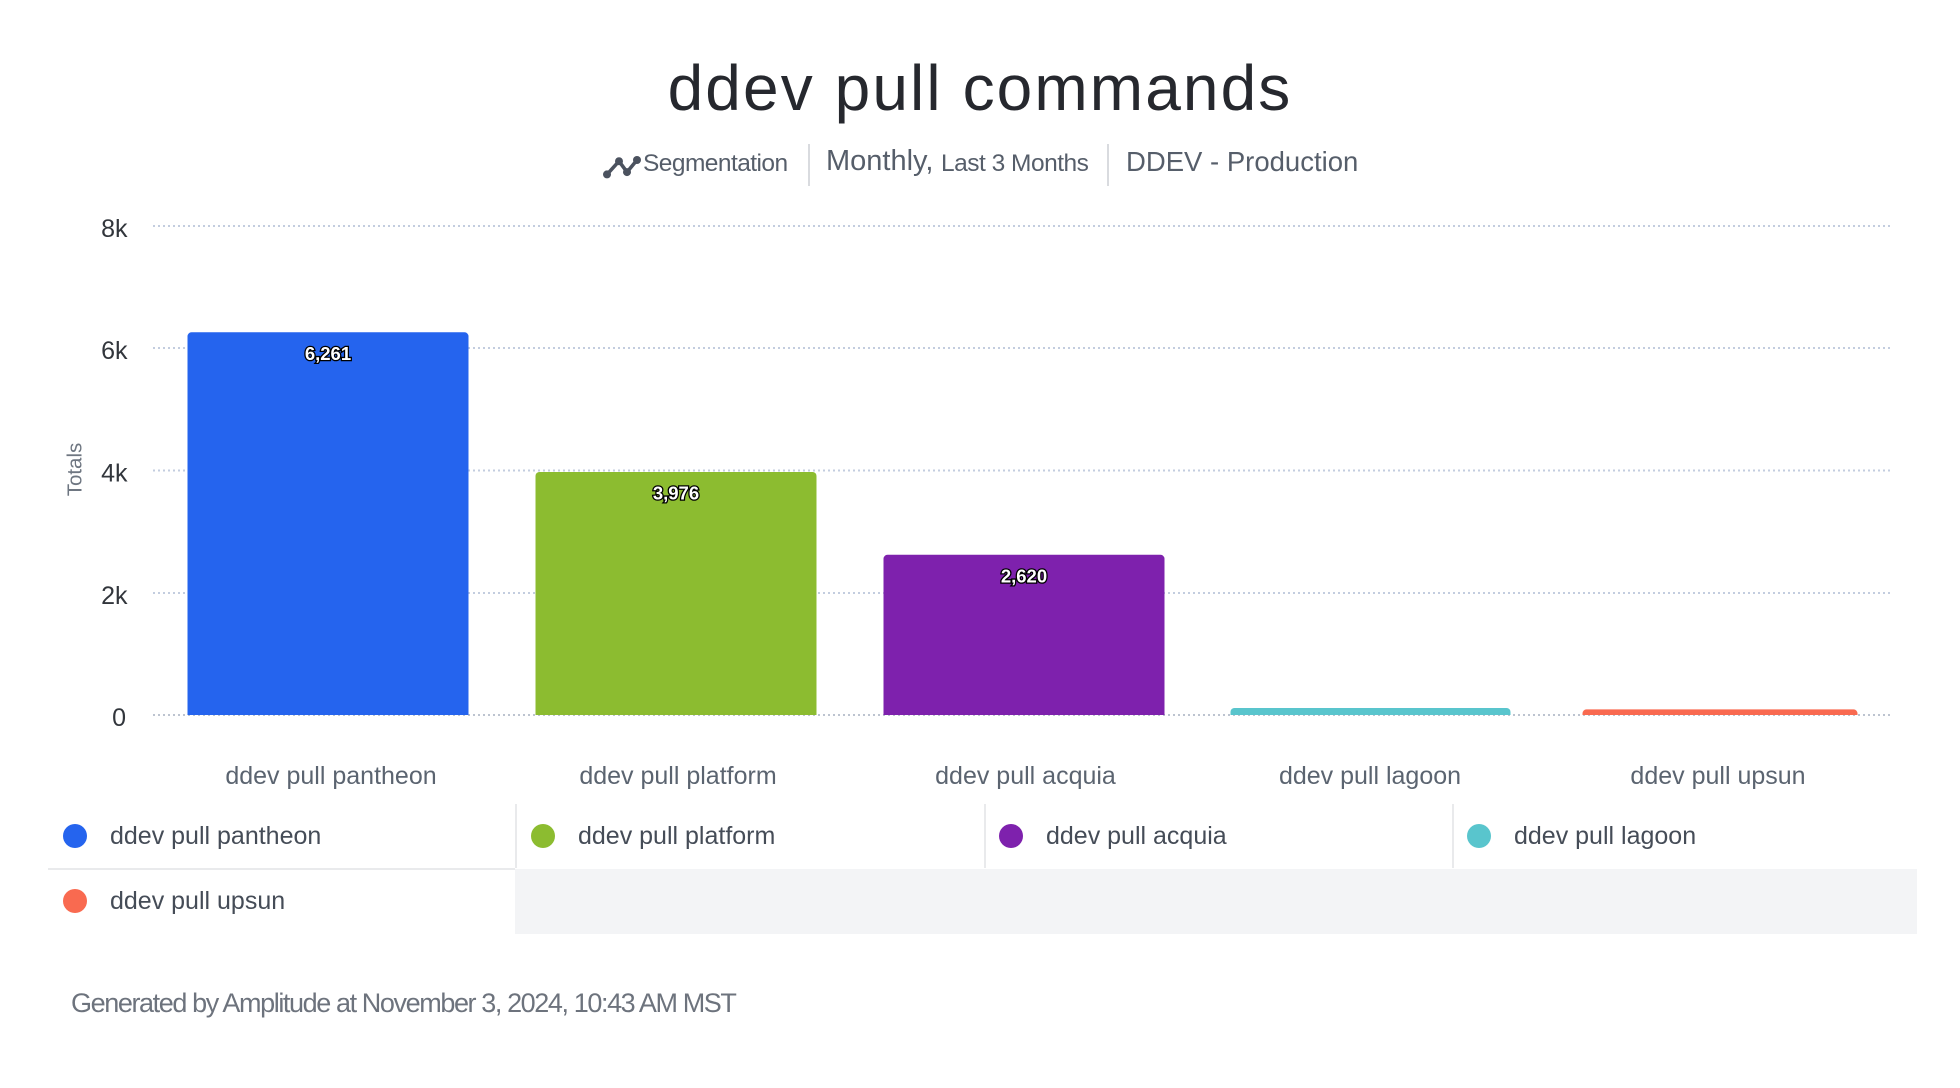 The image size is (1960, 1088). I want to click on svg-text: ddev pull pantheon, so click(330, 776).